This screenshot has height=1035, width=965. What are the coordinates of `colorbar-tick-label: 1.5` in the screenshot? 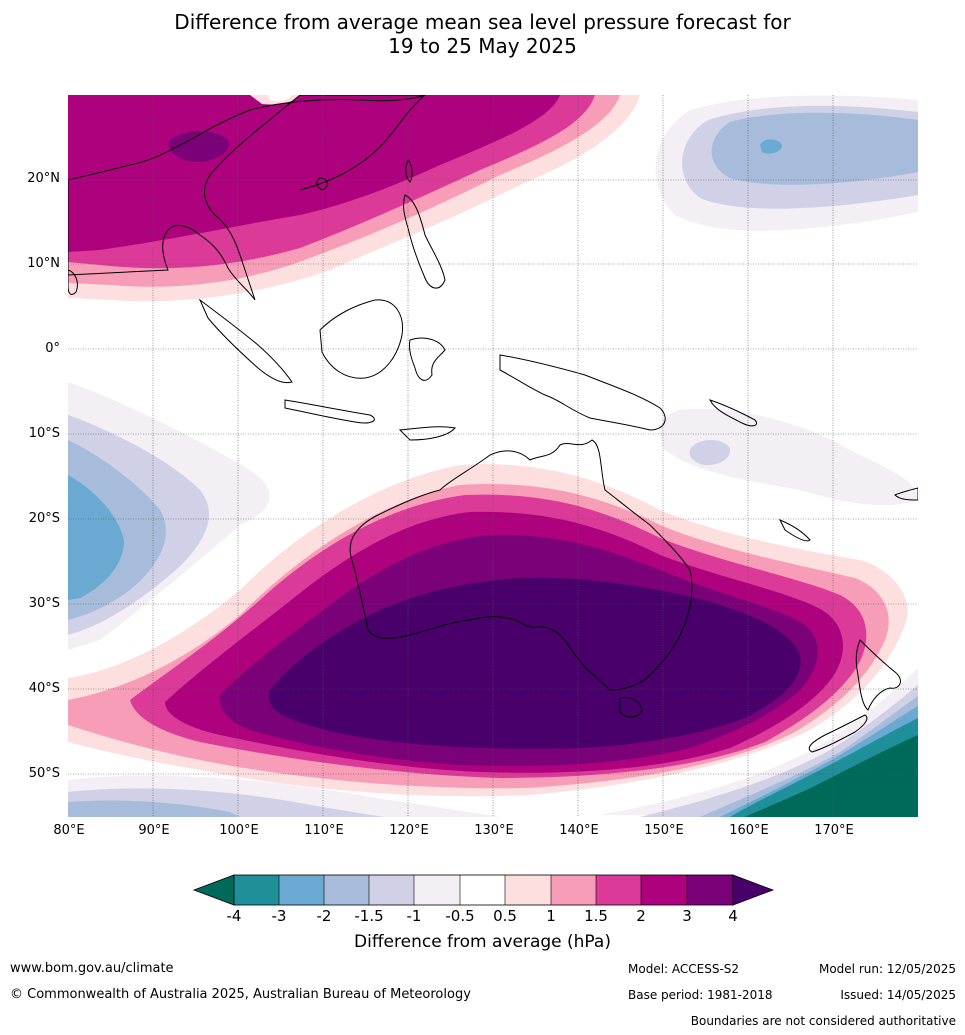 It's located at (596, 916).